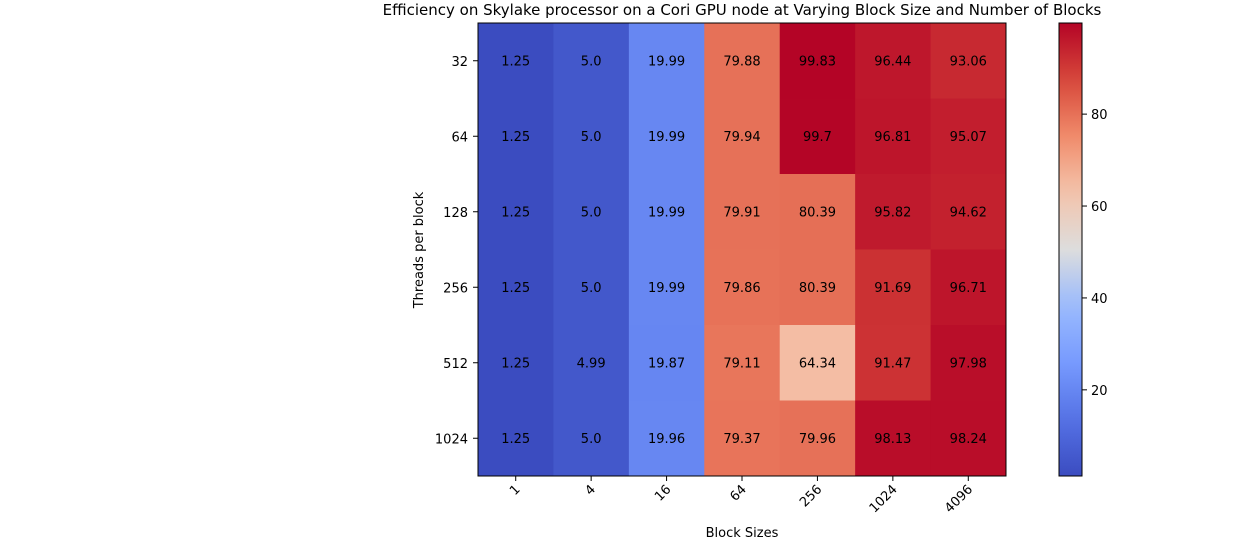 The image size is (1248, 550). Describe the element at coordinates (1095, 253) in the screenshot. I see `colorbar-ticks: 20 40 60 80` at that location.